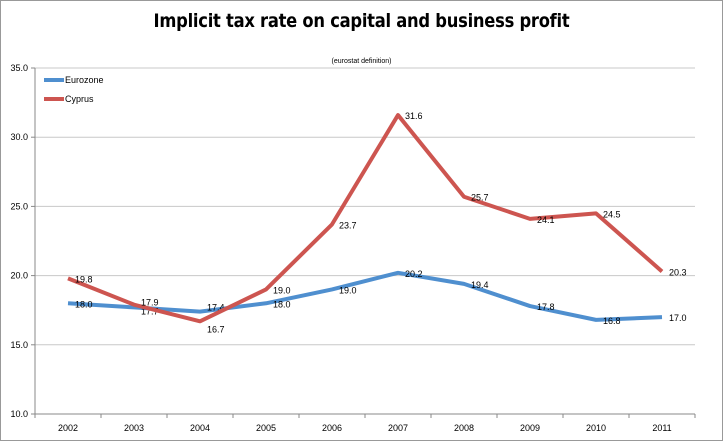 The image size is (723, 441). I want to click on data-label: 16.8, so click(612, 321).